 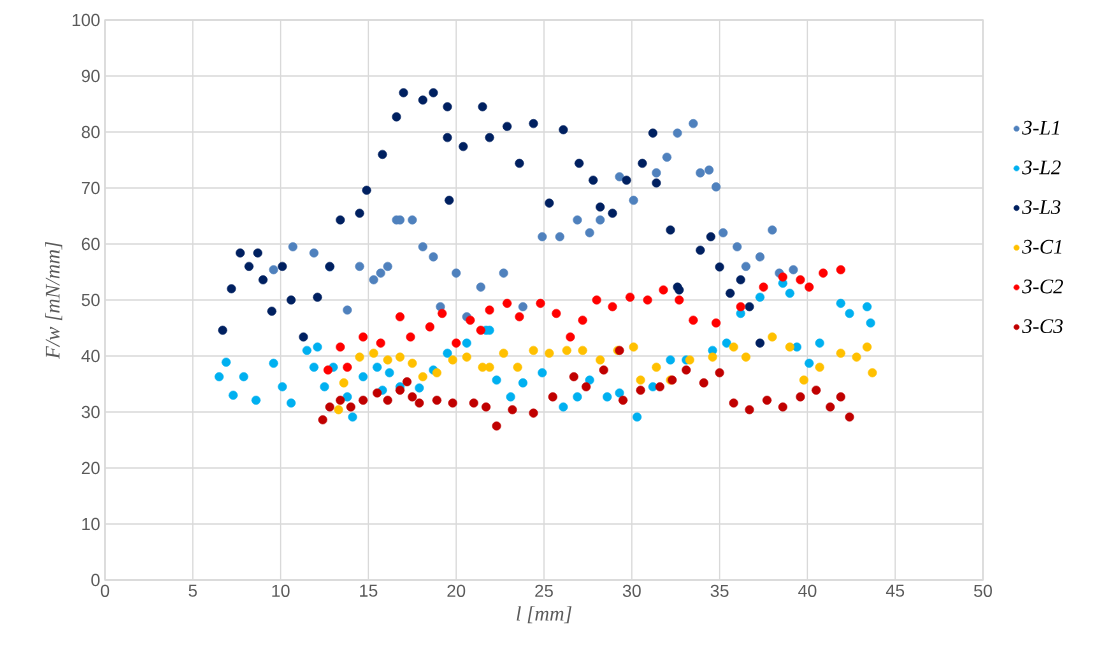 I want to click on legend-label: 3-L2, so click(x=1041, y=167).